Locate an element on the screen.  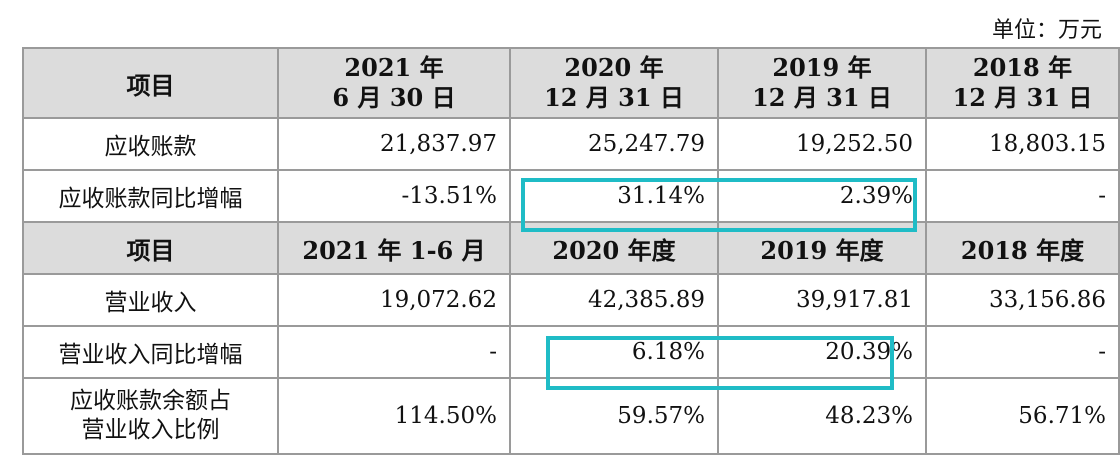
row-label: 应收账款同比增幅 is located at coordinates (150, 196).